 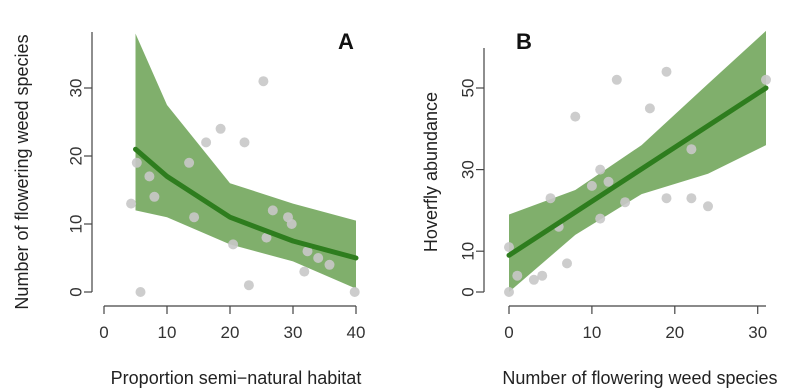 What do you see at coordinates (167, 332) in the screenshot?
I see `x-tick-label-a-10: 10` at bounding box center [167, 332].